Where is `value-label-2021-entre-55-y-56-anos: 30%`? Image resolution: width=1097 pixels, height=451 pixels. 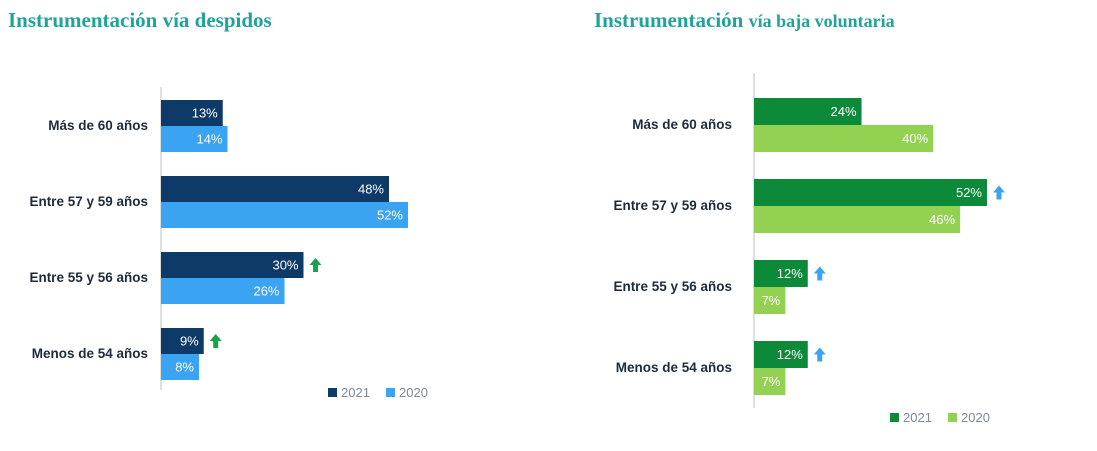 value-label-2021-entre-55-y-56-anos: 30% is located at coordinates (285, 265).